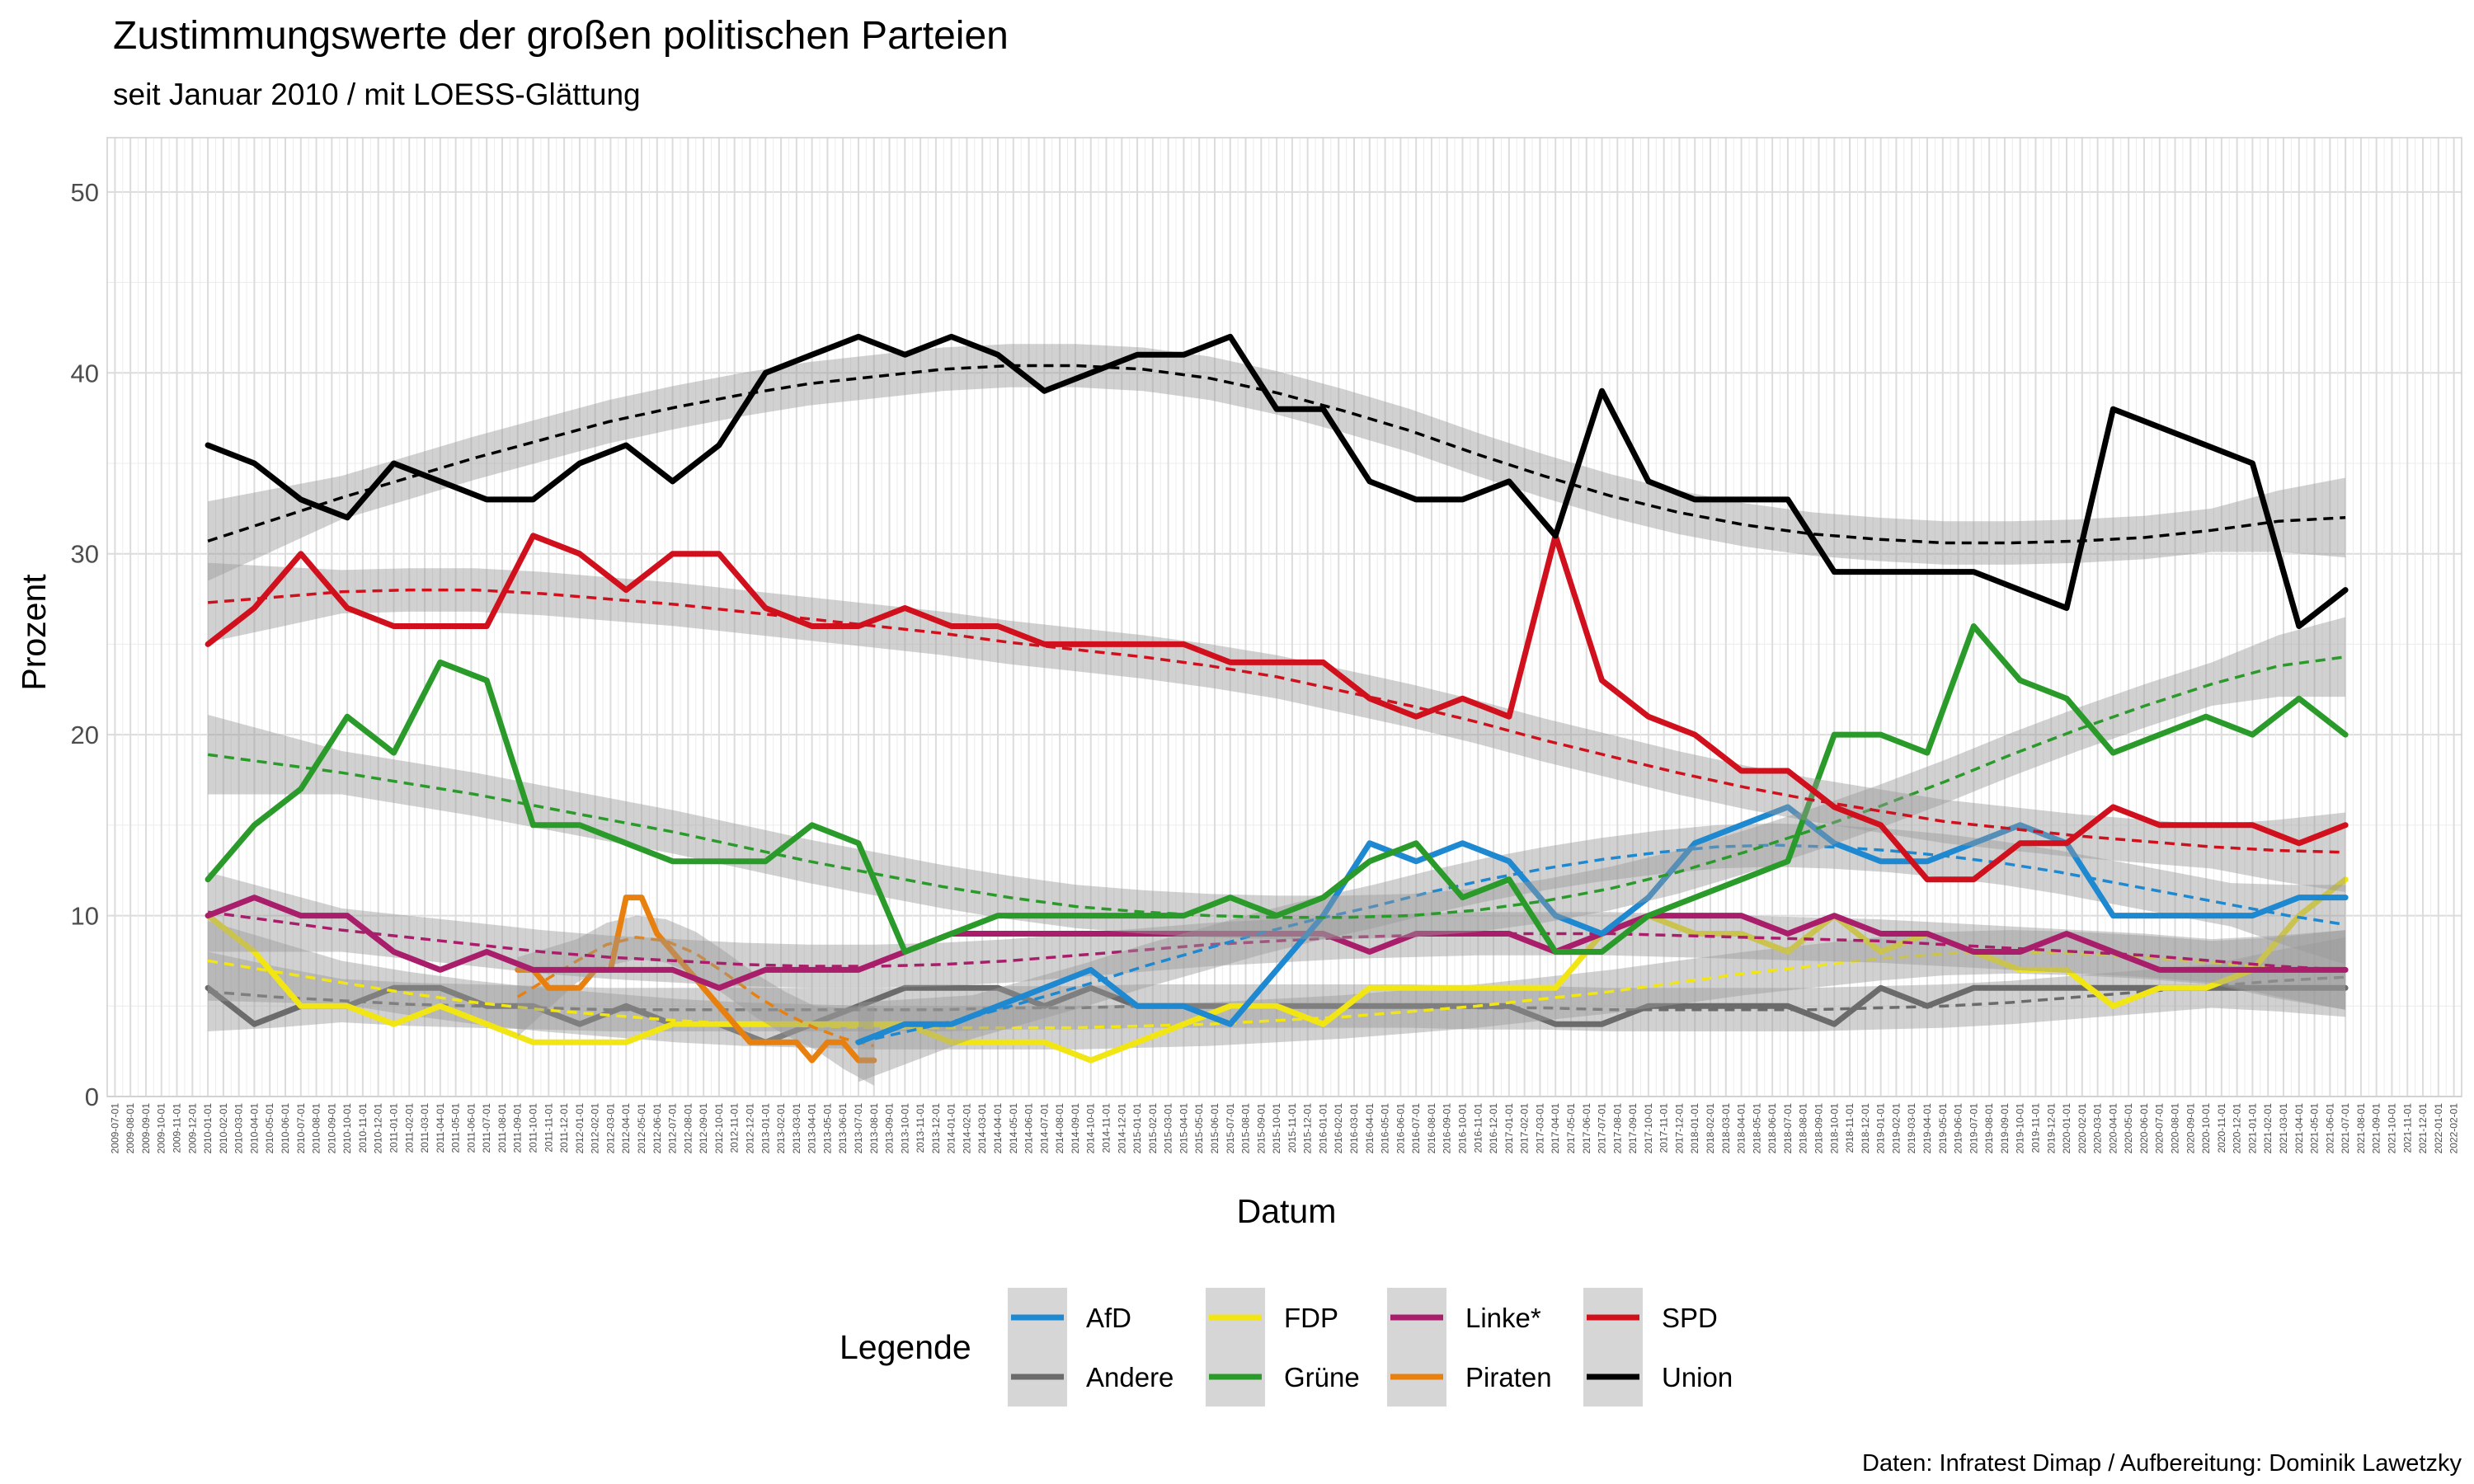 The height and width of the screenshot is (1484, 2474). Describe the element at coordinates (1478, 1128) in the screenshot. I see `x-tick-label: 2016-11-01` at that location.